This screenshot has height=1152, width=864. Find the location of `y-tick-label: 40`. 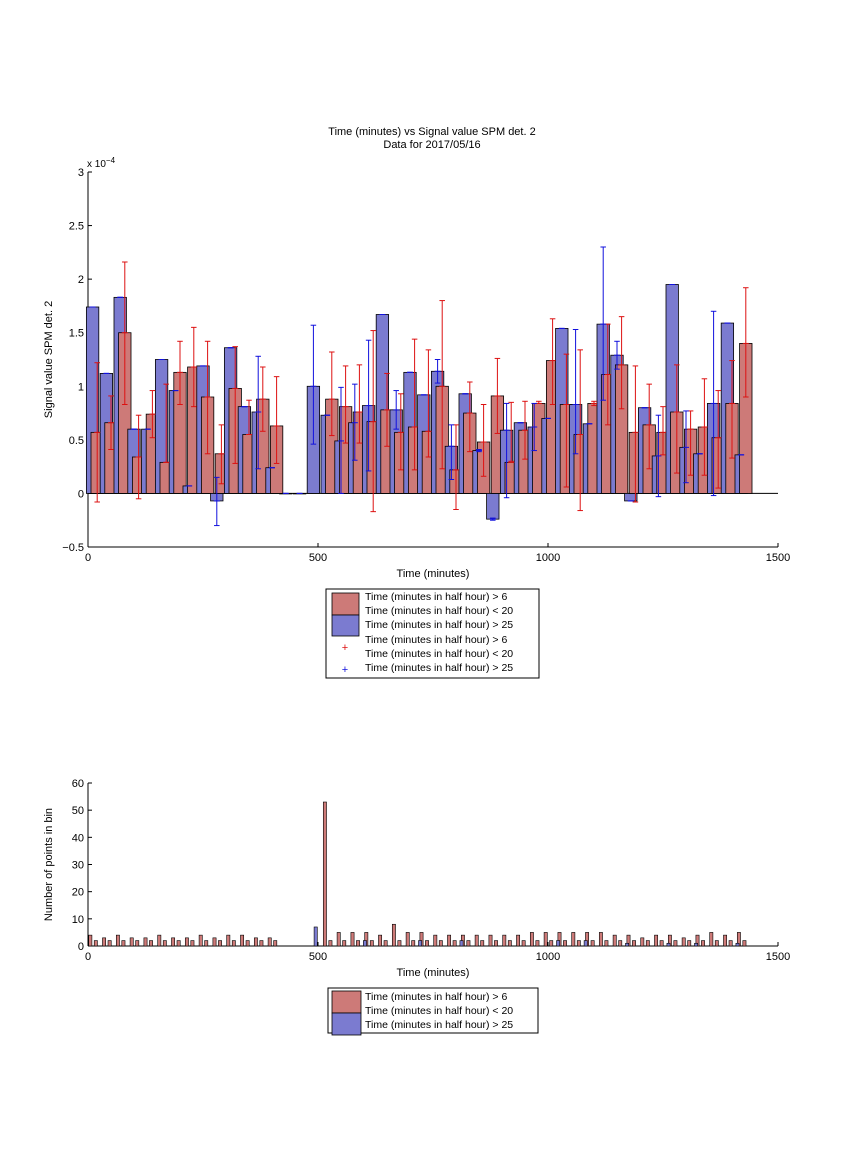

y-tick-label: 40 is located at coordinates (78, 838).